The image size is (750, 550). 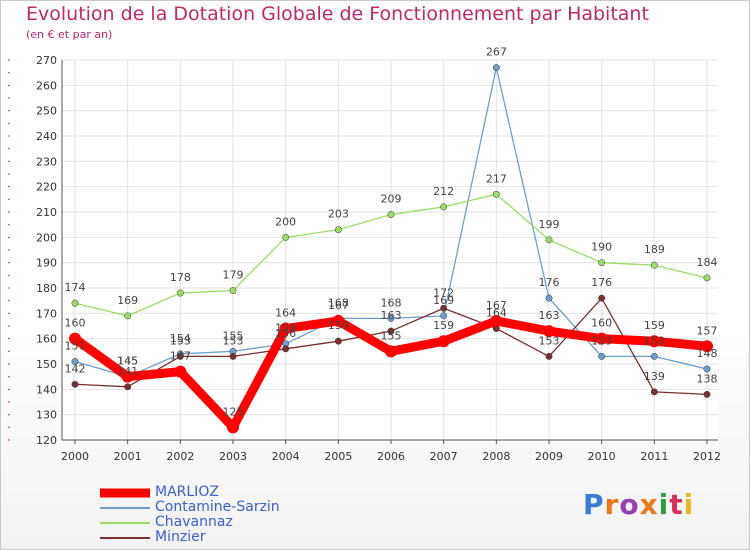 What do you see at coordinates (128, 456) in the screenshot?
I see `x-tick-label: 2001` at bounding box center [128, 456].